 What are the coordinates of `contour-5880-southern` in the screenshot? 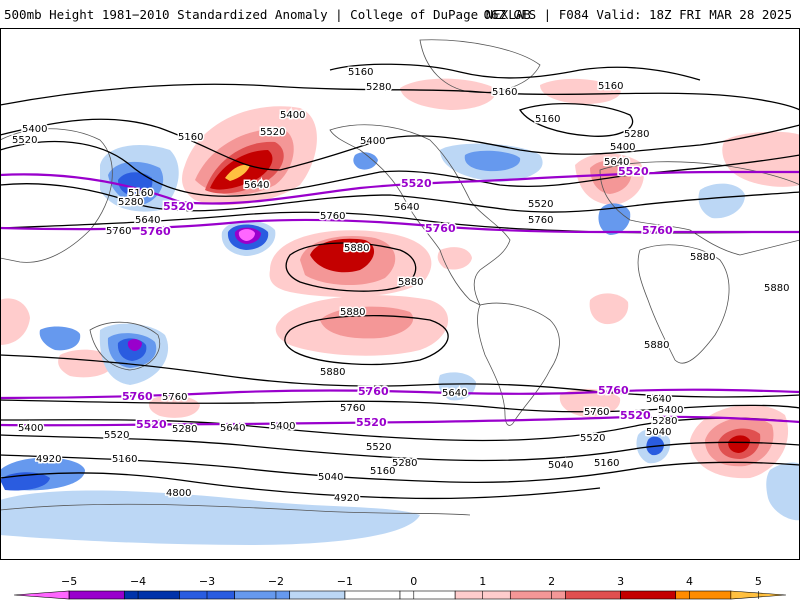 It's located at (400, 376).